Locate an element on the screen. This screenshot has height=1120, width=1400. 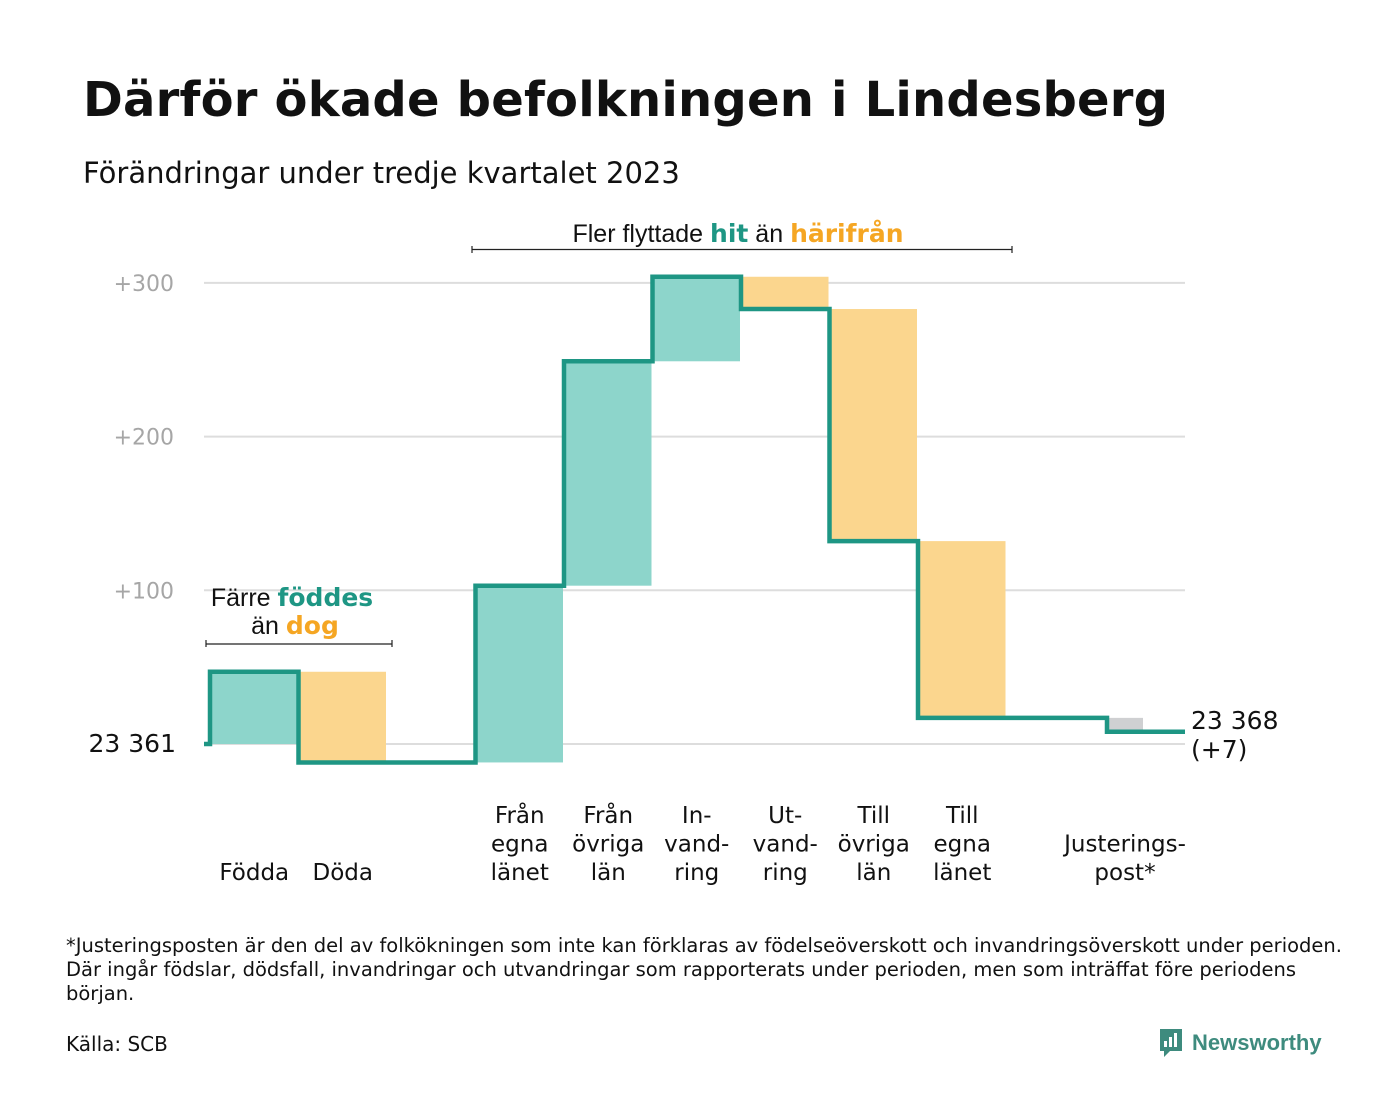
annotation-births-deaths: Färre föddes is located at coordinates (292, 597).